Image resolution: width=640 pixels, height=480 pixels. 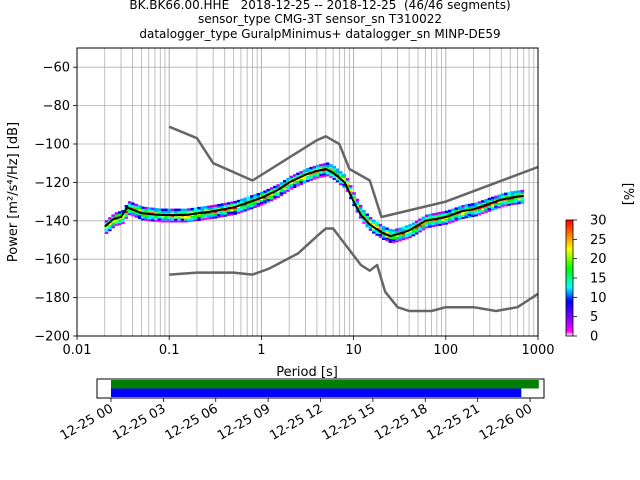 What do you see at coordinates (77, 350) in the screenshot?
I see `x-tick-label: 0.01` at bounding box center [77, 350].